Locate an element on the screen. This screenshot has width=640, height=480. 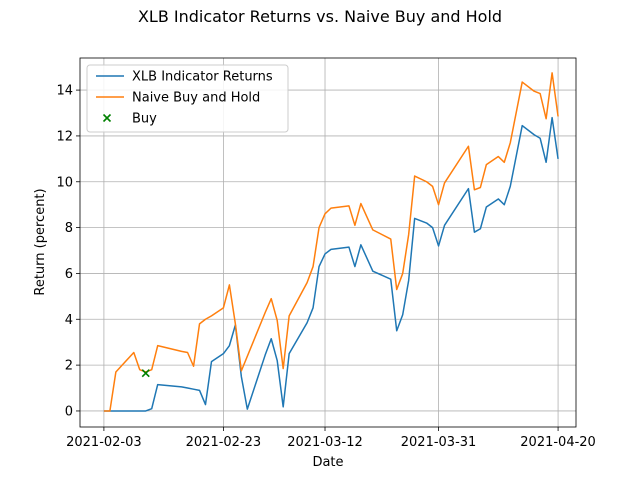
y-tick-label: 8 is located at coordinates (69, 228).